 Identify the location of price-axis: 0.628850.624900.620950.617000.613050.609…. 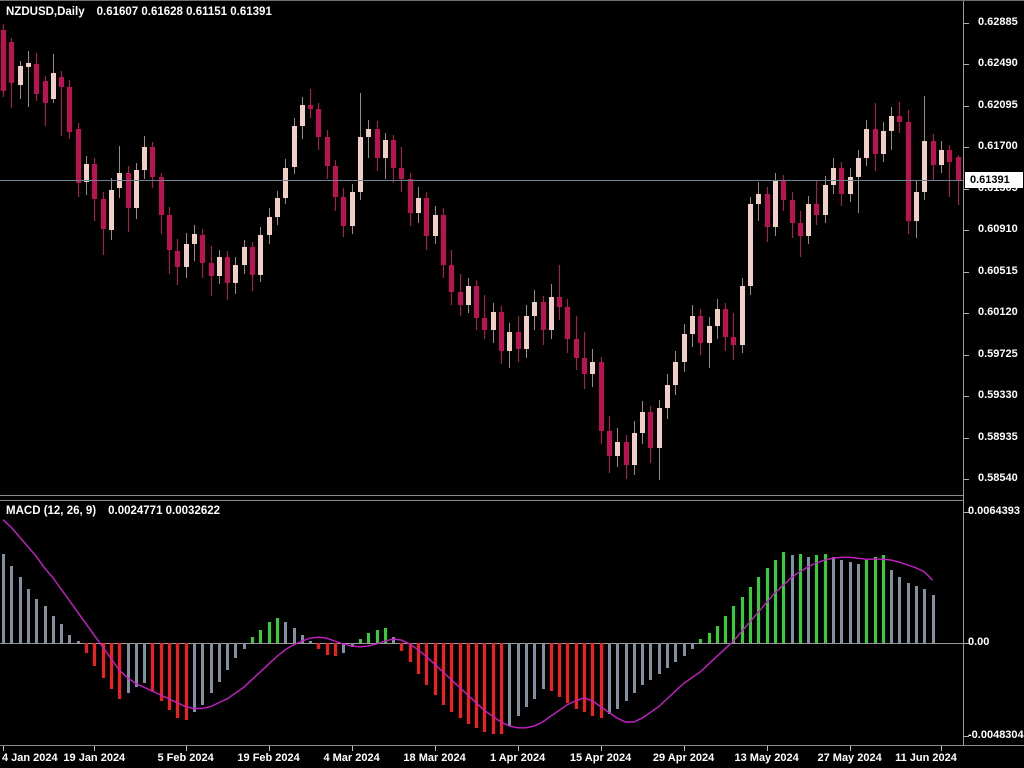
(993, 384).